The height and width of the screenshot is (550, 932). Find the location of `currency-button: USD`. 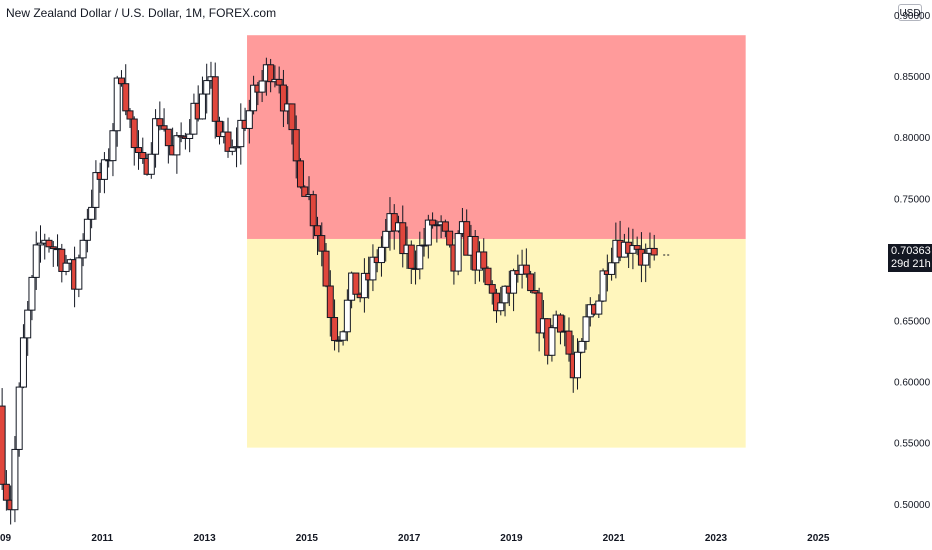

currency-button: USD is located at coordinates (910, 12).